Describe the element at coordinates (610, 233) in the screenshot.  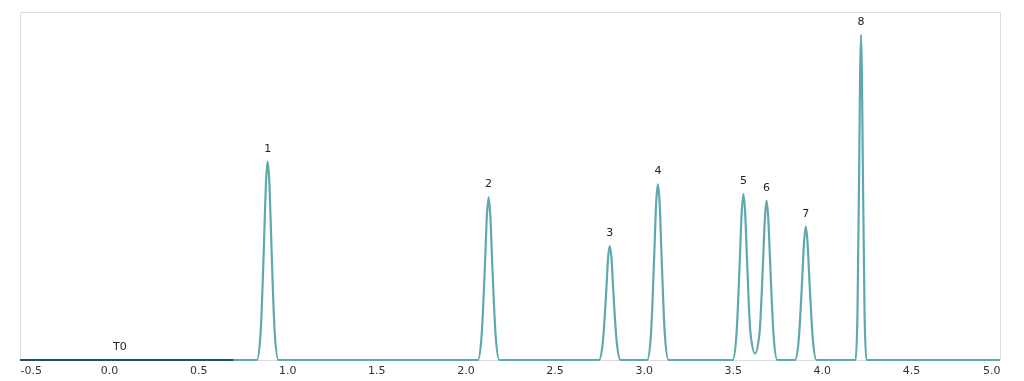
I see `annotation: 3` at that location.